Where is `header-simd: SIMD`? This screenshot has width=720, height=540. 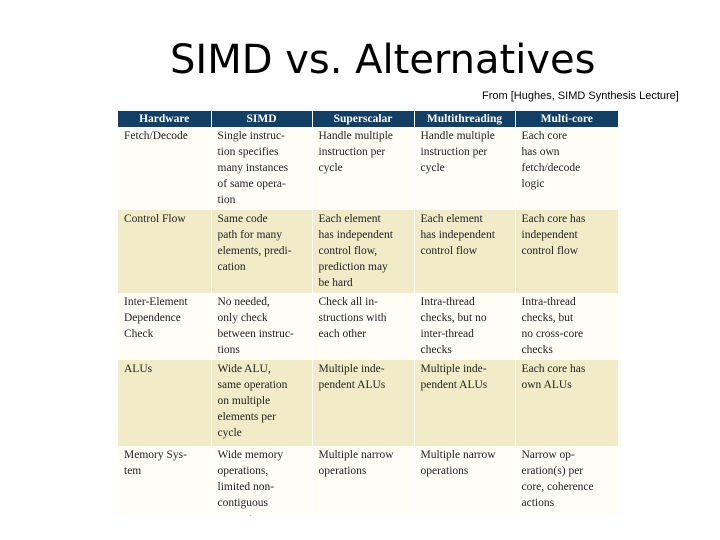
header-simd: SIMD is located at coordinates (262, 119).